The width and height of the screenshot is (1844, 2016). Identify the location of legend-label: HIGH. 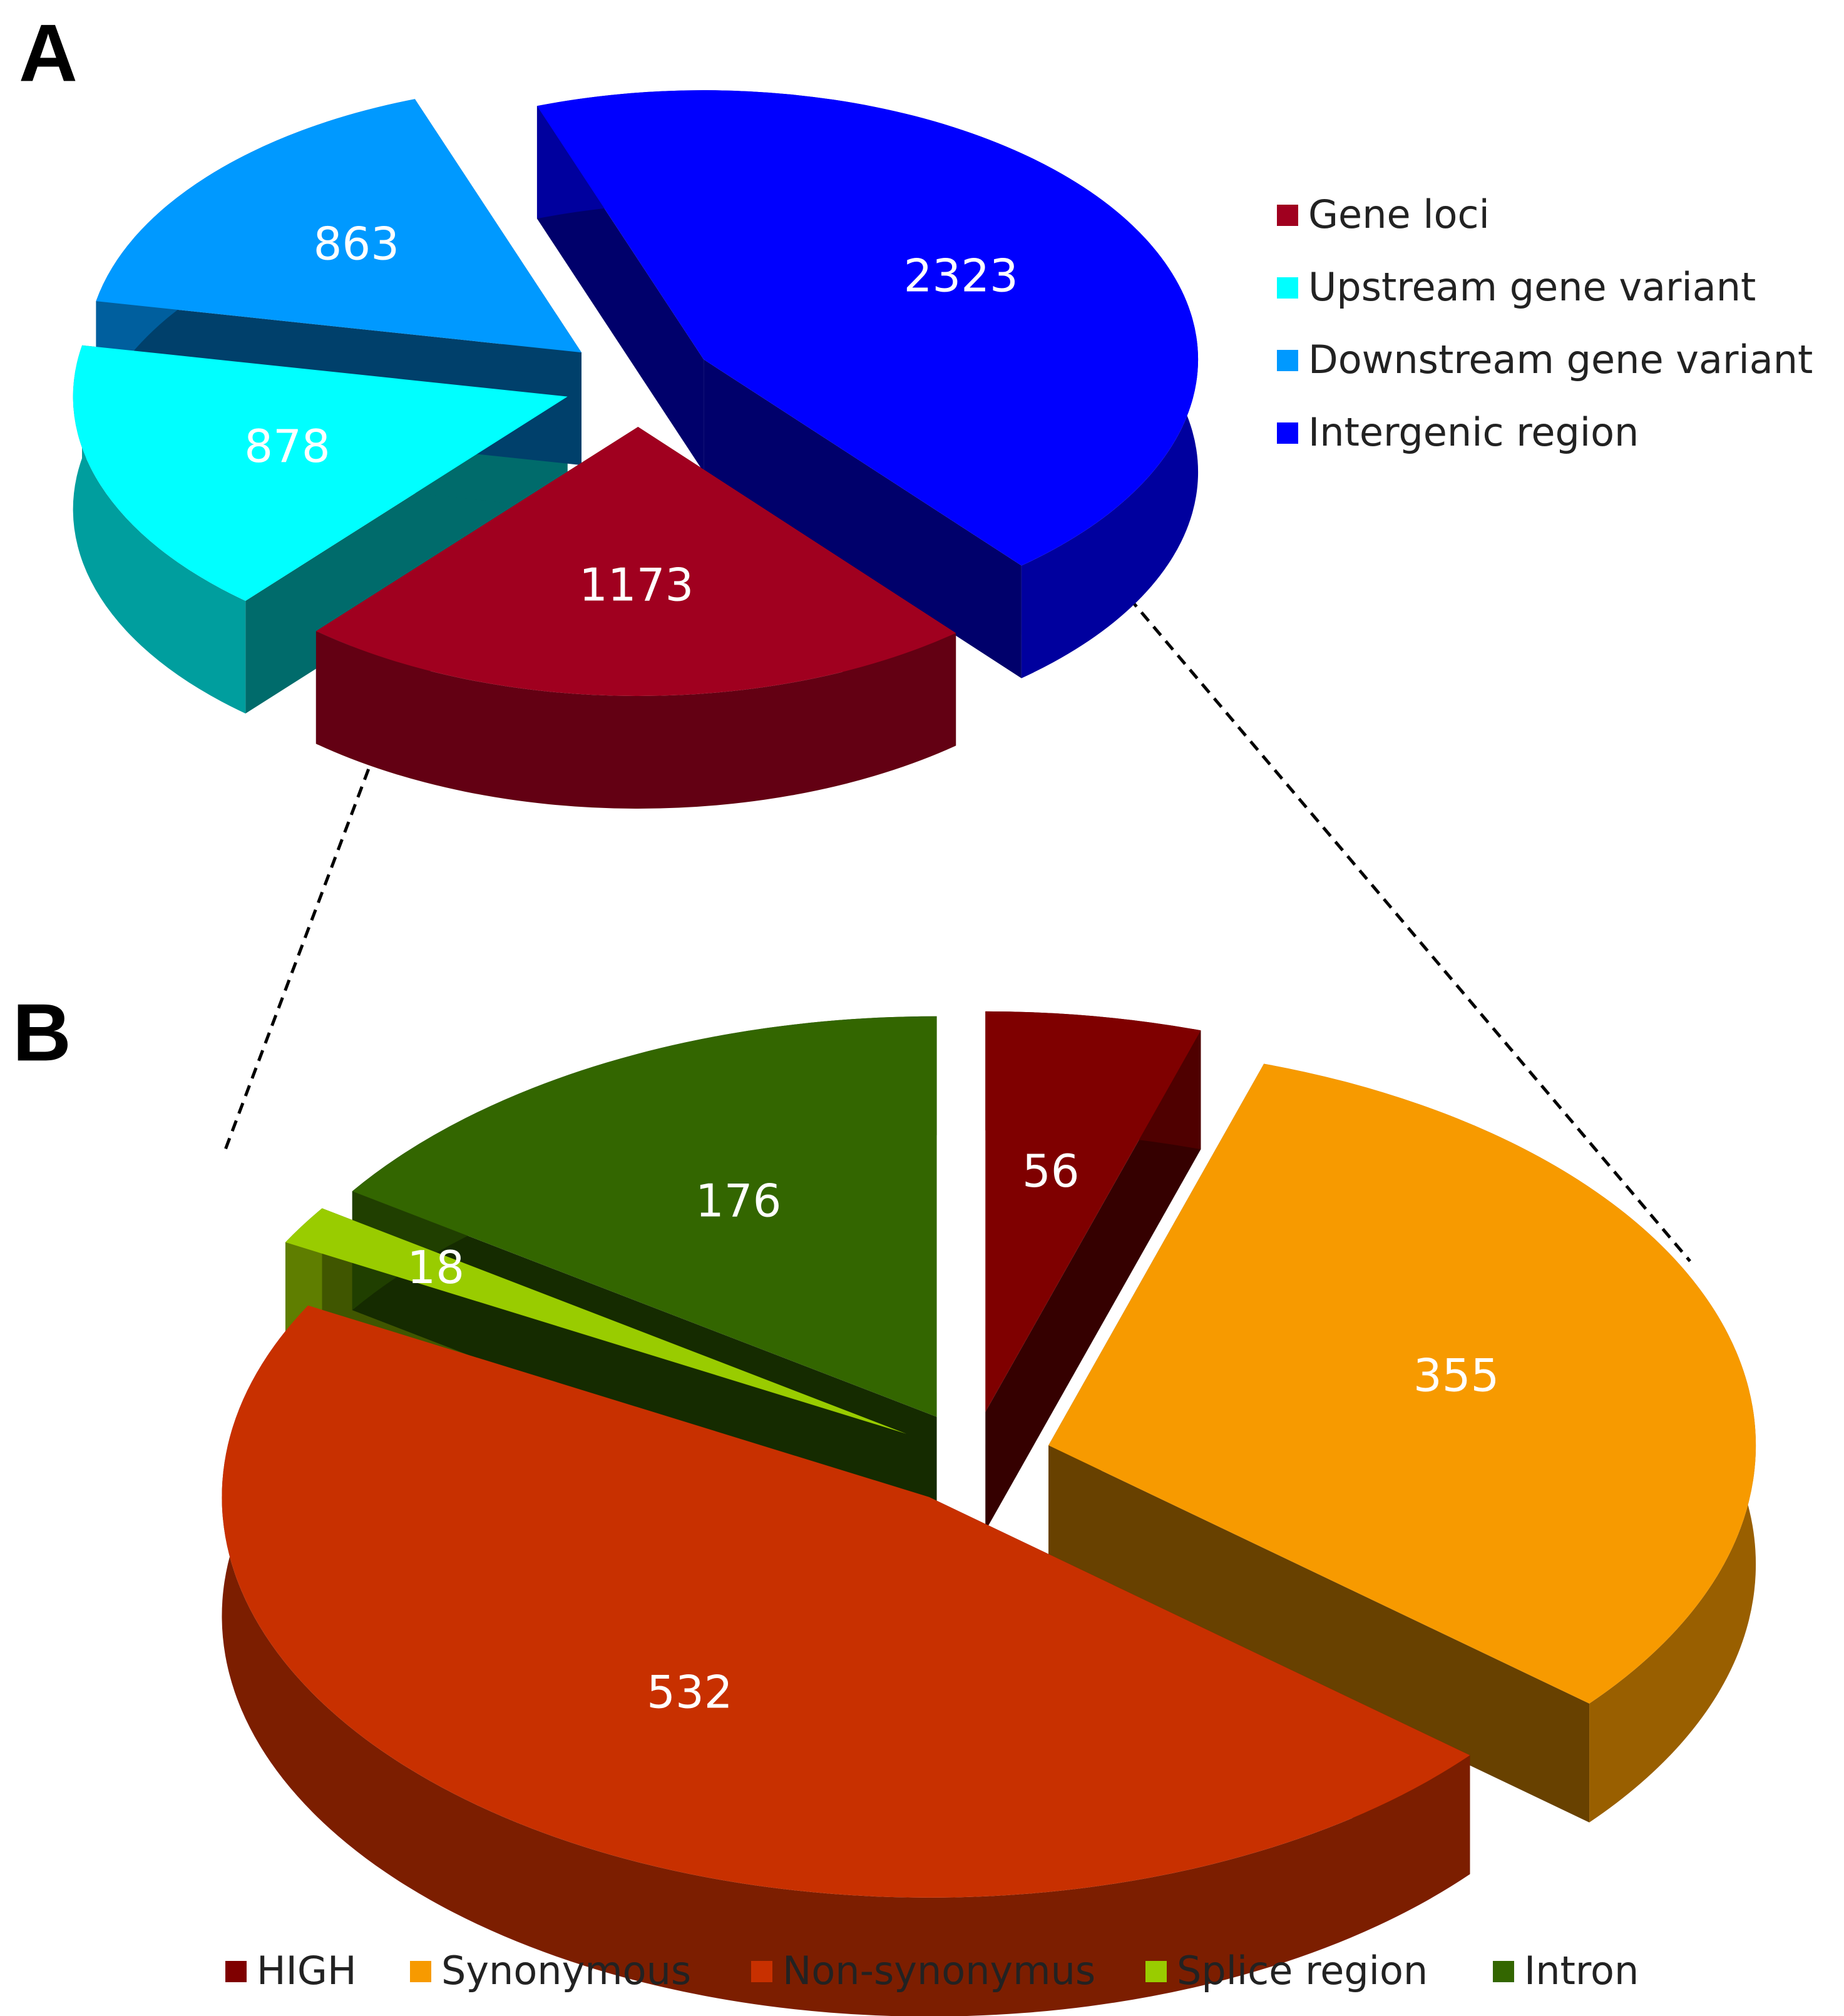
(307, 1970).